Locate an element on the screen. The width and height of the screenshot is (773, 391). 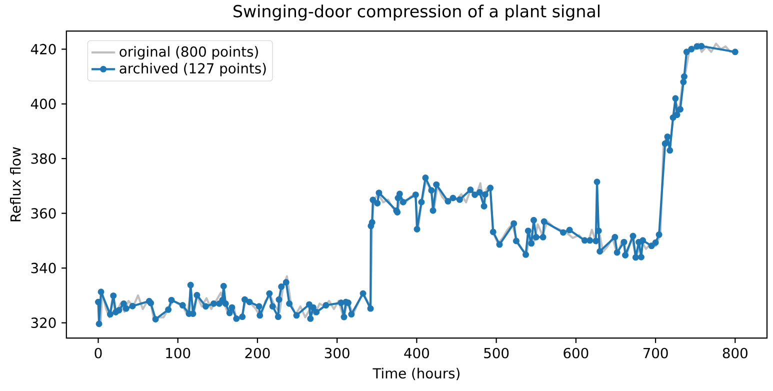
x-tick-label: 600 is located at coordinates (576, 353).